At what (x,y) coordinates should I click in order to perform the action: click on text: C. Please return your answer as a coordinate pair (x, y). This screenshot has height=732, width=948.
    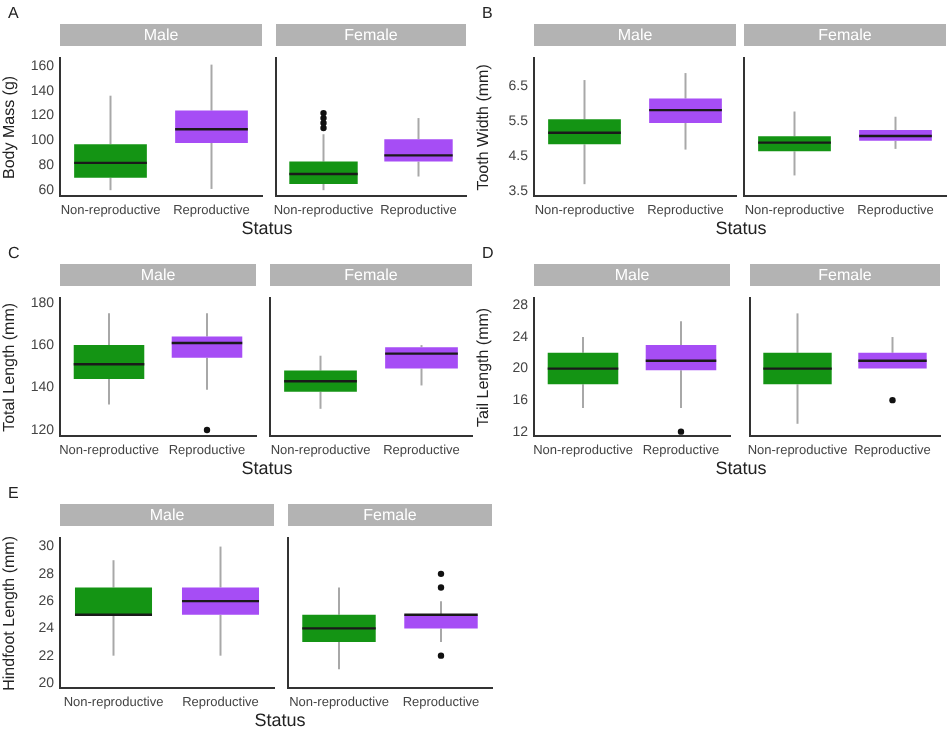
    Looking at the image, I should click on (14, 253).